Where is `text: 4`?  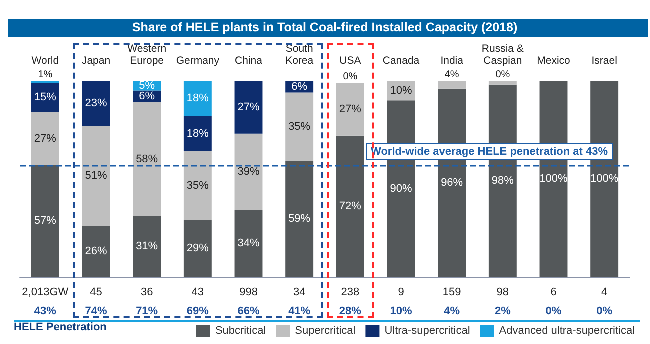 text: 4 is located at coordinates (605, 292).